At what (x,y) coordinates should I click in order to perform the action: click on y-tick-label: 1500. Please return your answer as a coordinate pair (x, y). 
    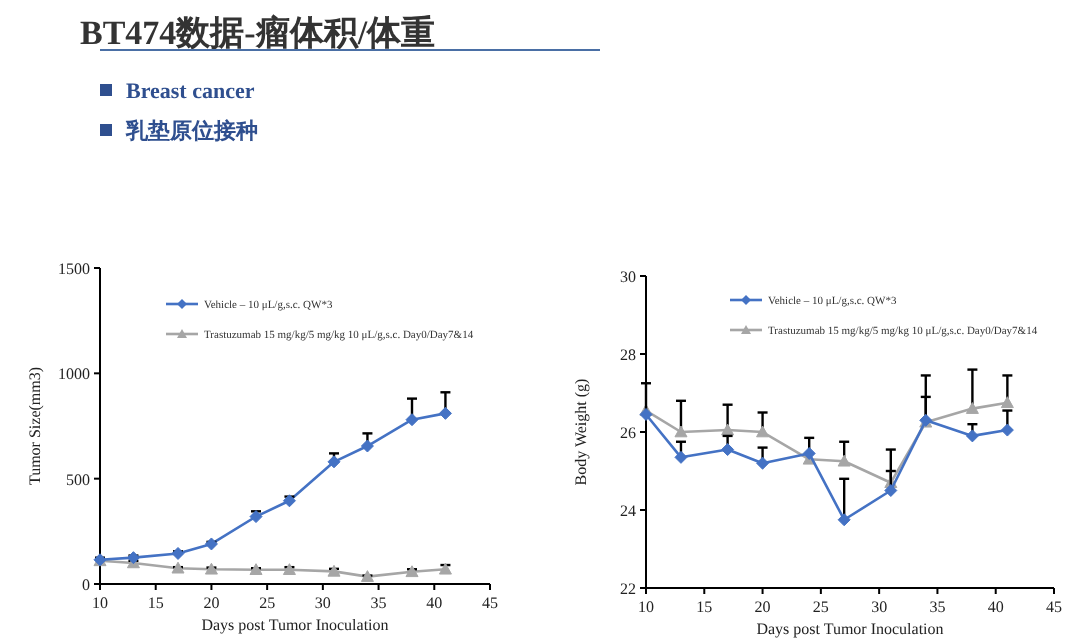
    Looking at the image, I should click on (74, 269).